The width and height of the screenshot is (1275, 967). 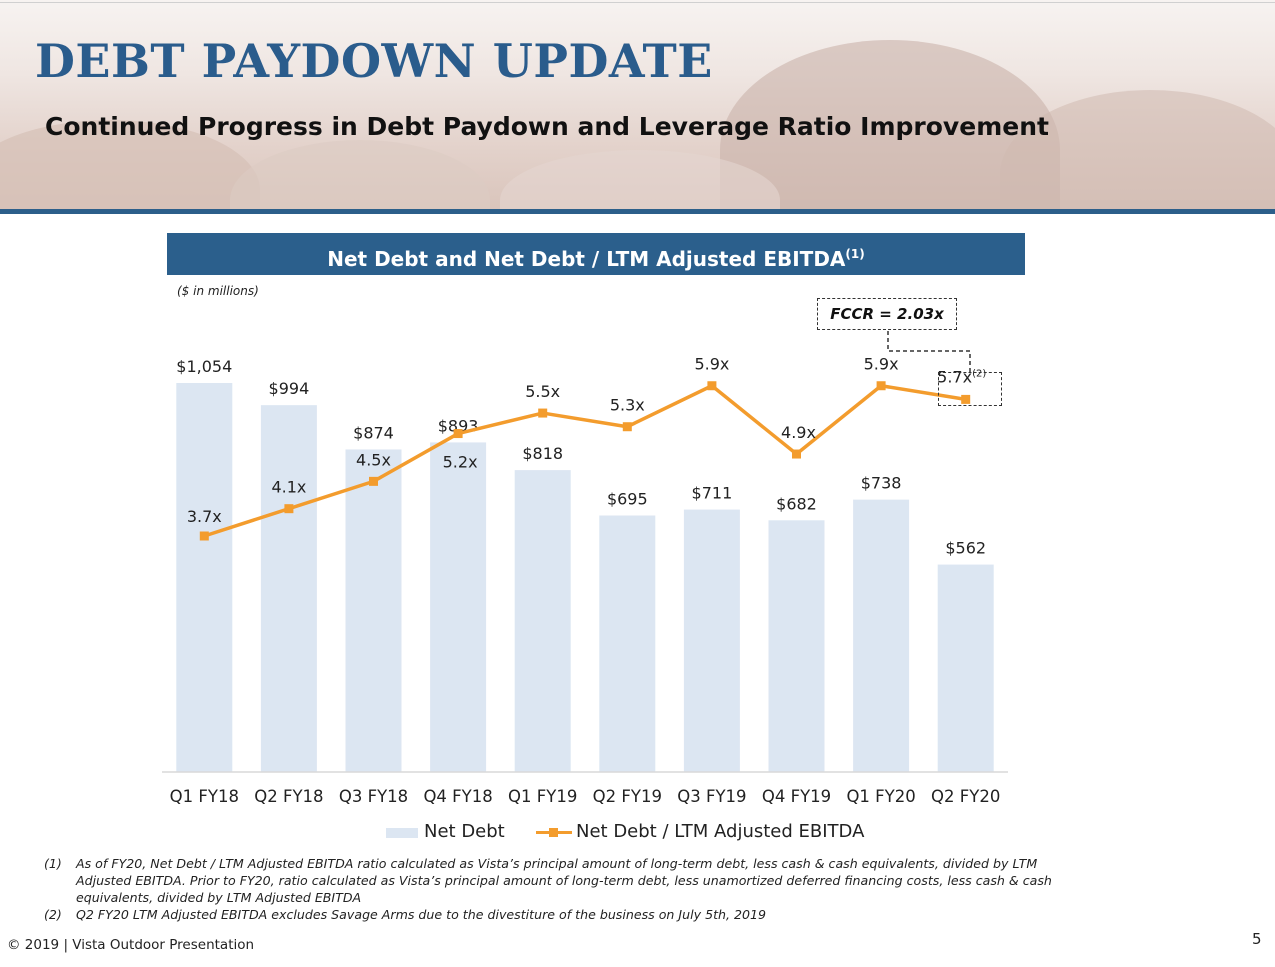 What do you see at coordinates (929, 351) in the screenshot?
I see `fccr-connector` at bounding box center [929, 351].